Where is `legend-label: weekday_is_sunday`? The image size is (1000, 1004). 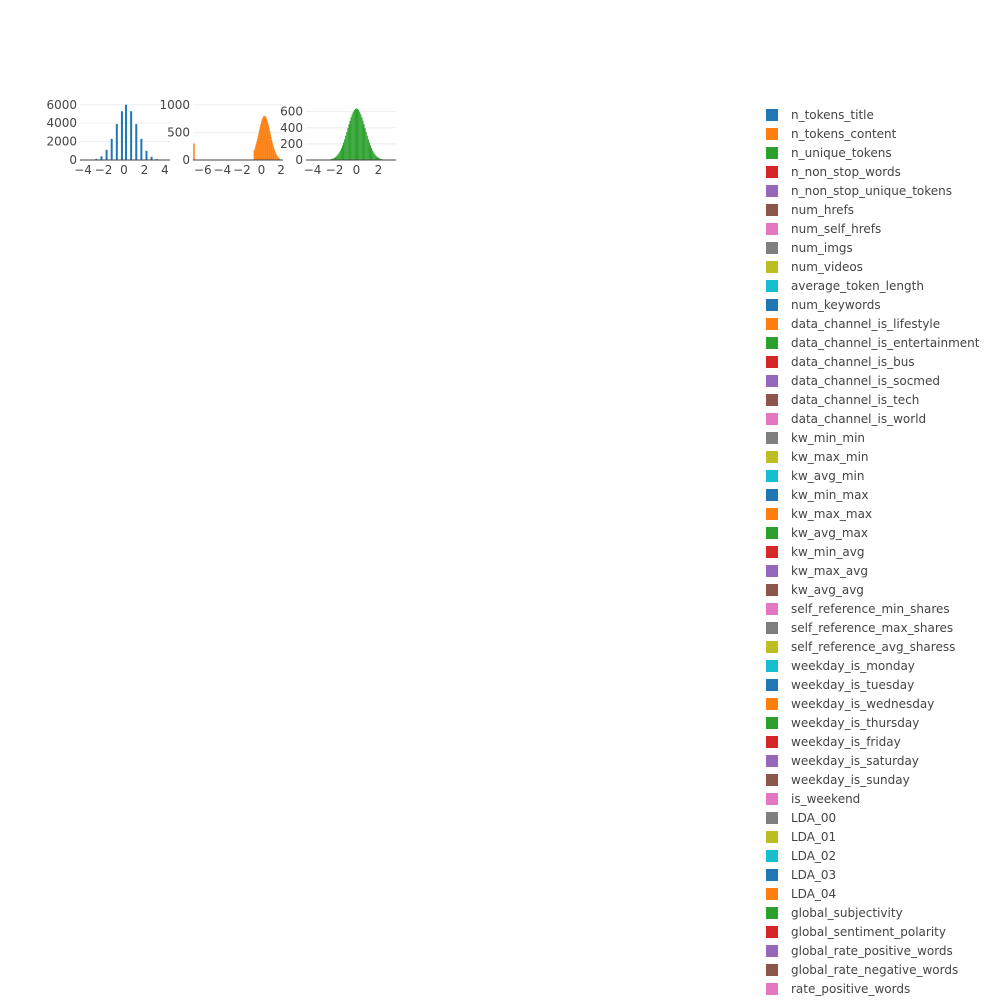
legend-label: weekday_is_sunday is located at coordinates (850, 780).